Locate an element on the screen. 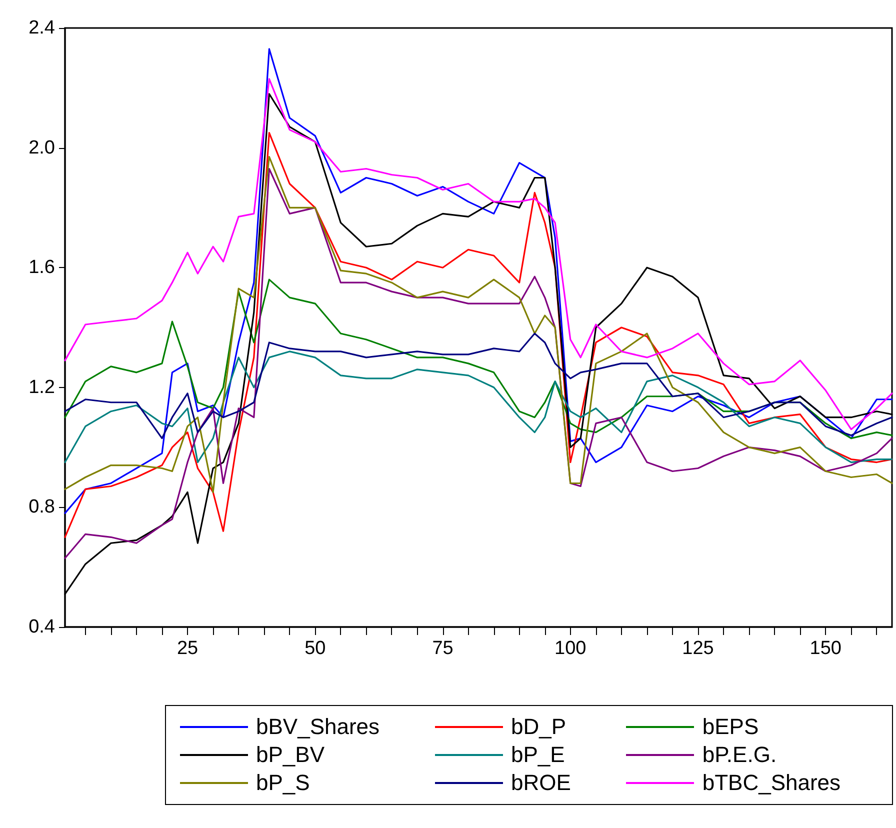 This screenshot has height=828, width=896. legend-label: bTBC_Shares is located at coordinates (771, 783).